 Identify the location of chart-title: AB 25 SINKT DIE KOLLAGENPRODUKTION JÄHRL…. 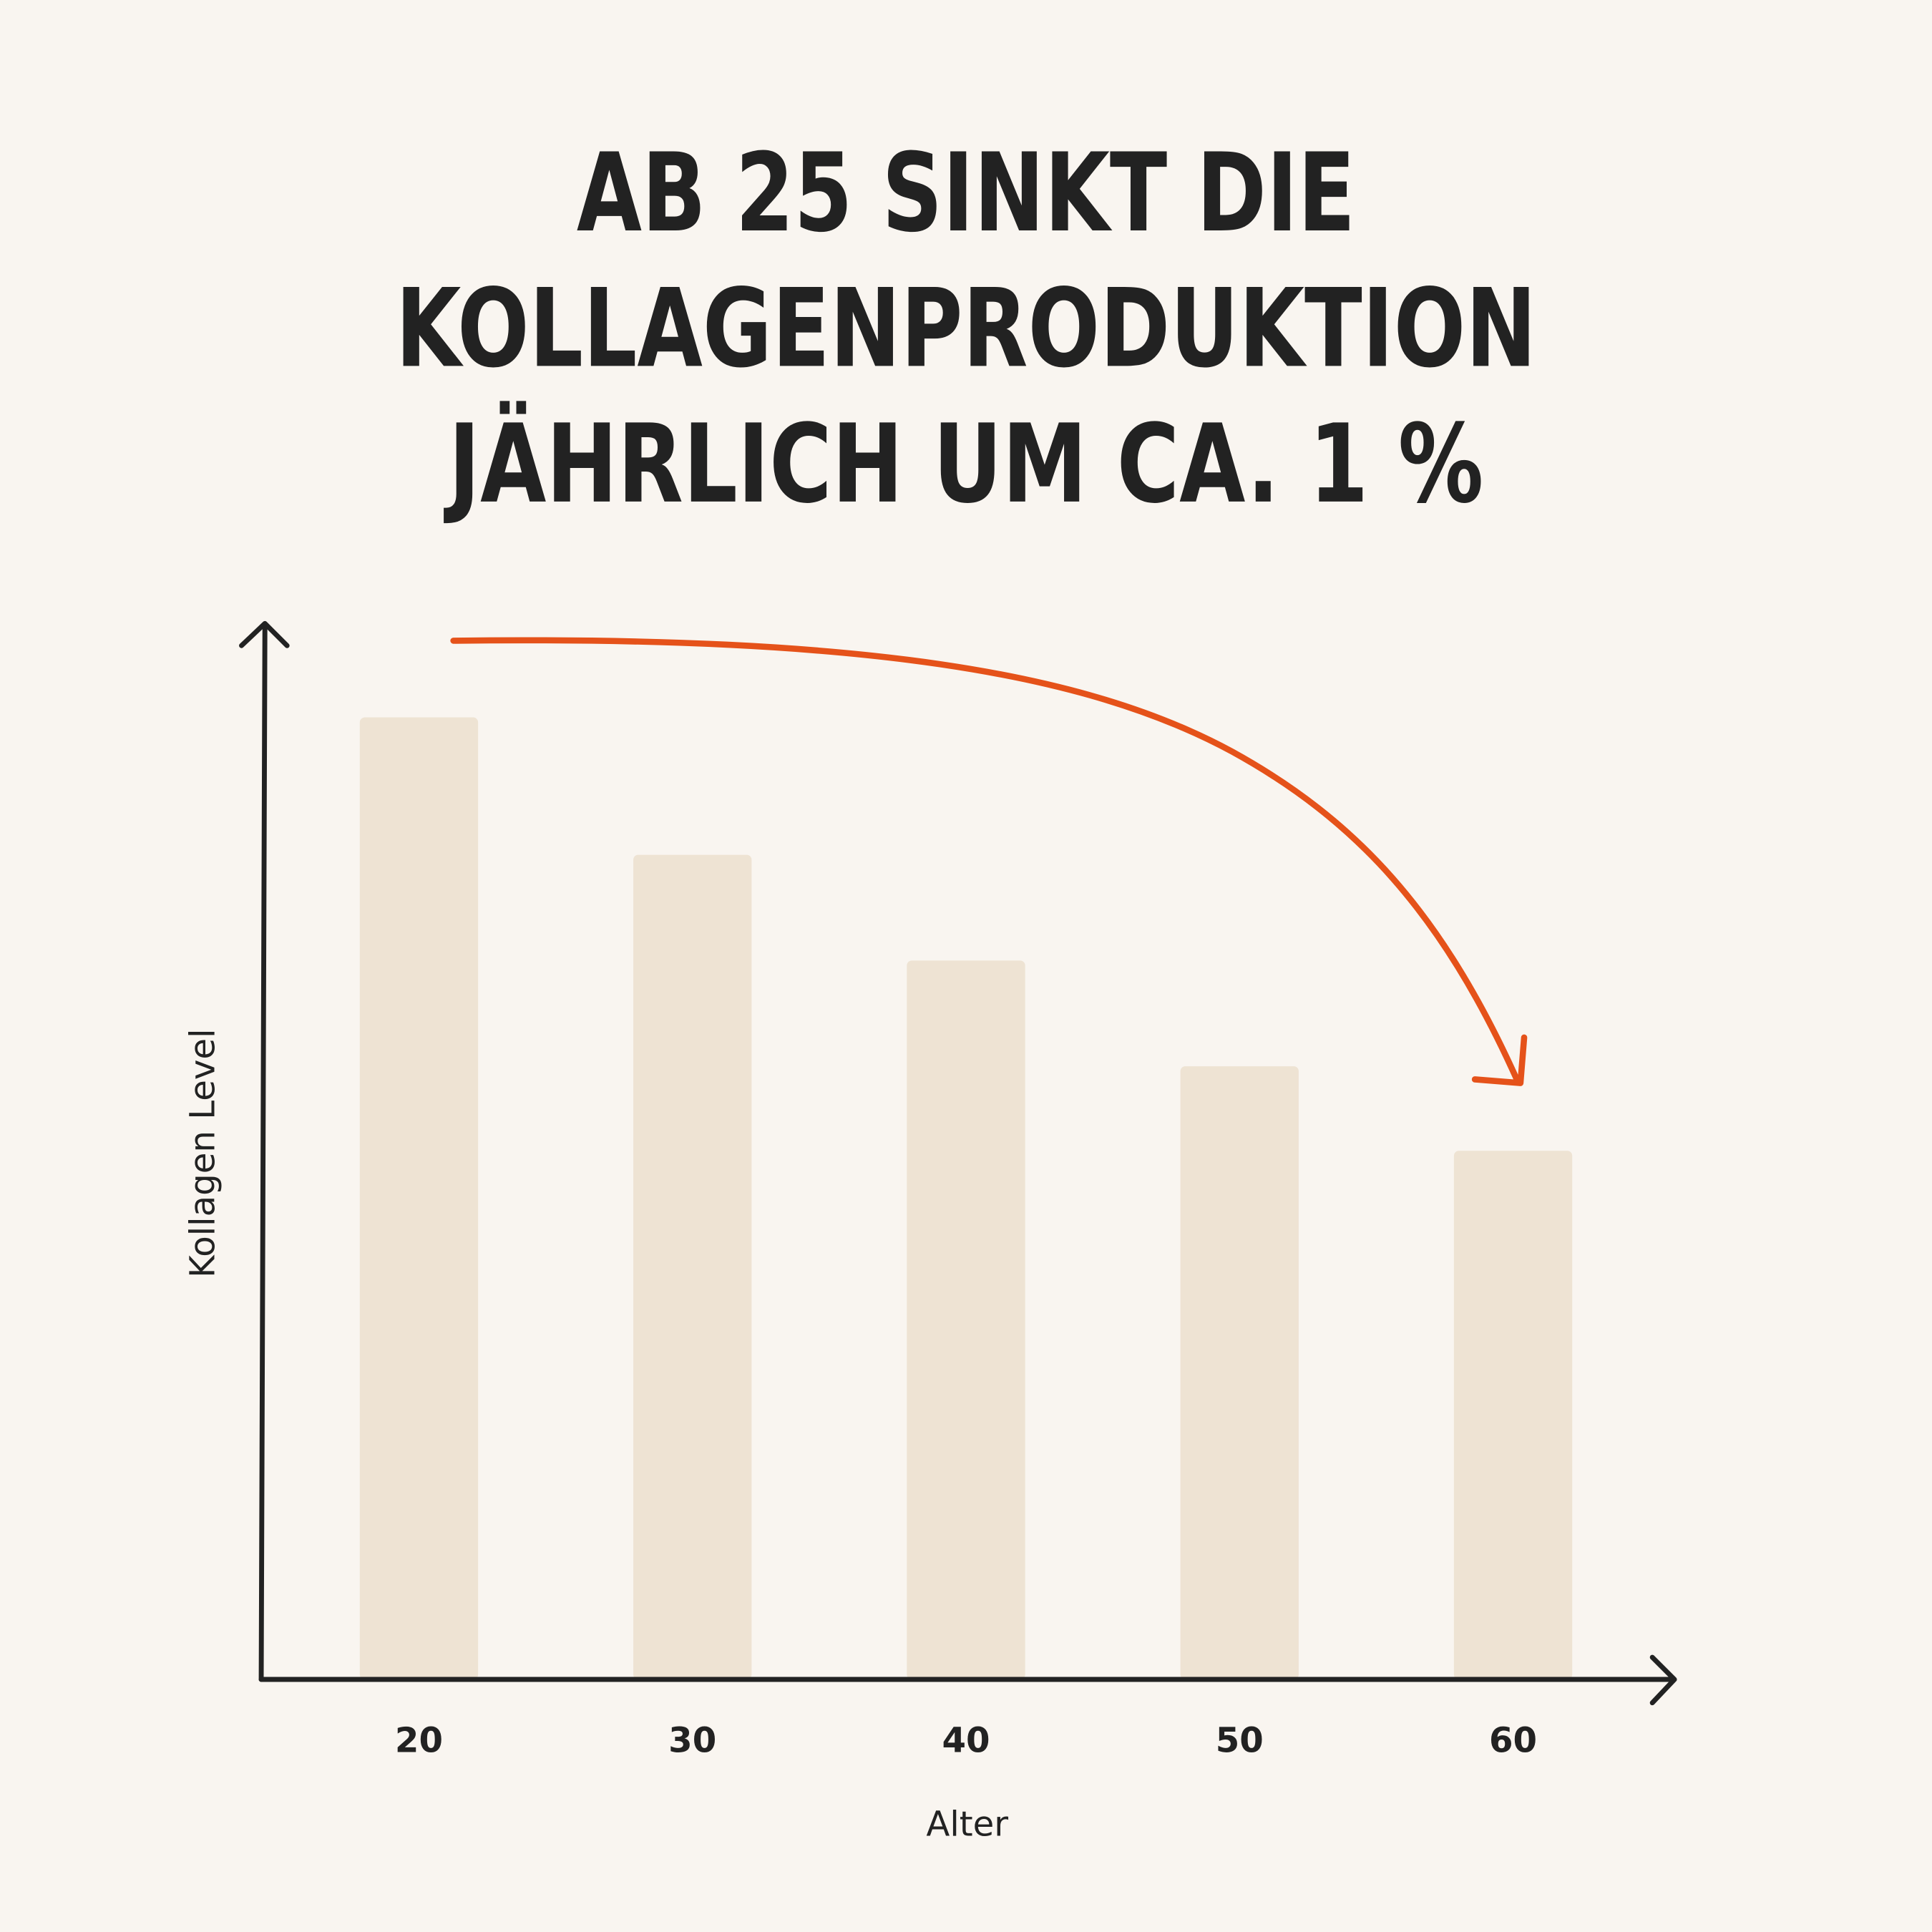
(966, 328).